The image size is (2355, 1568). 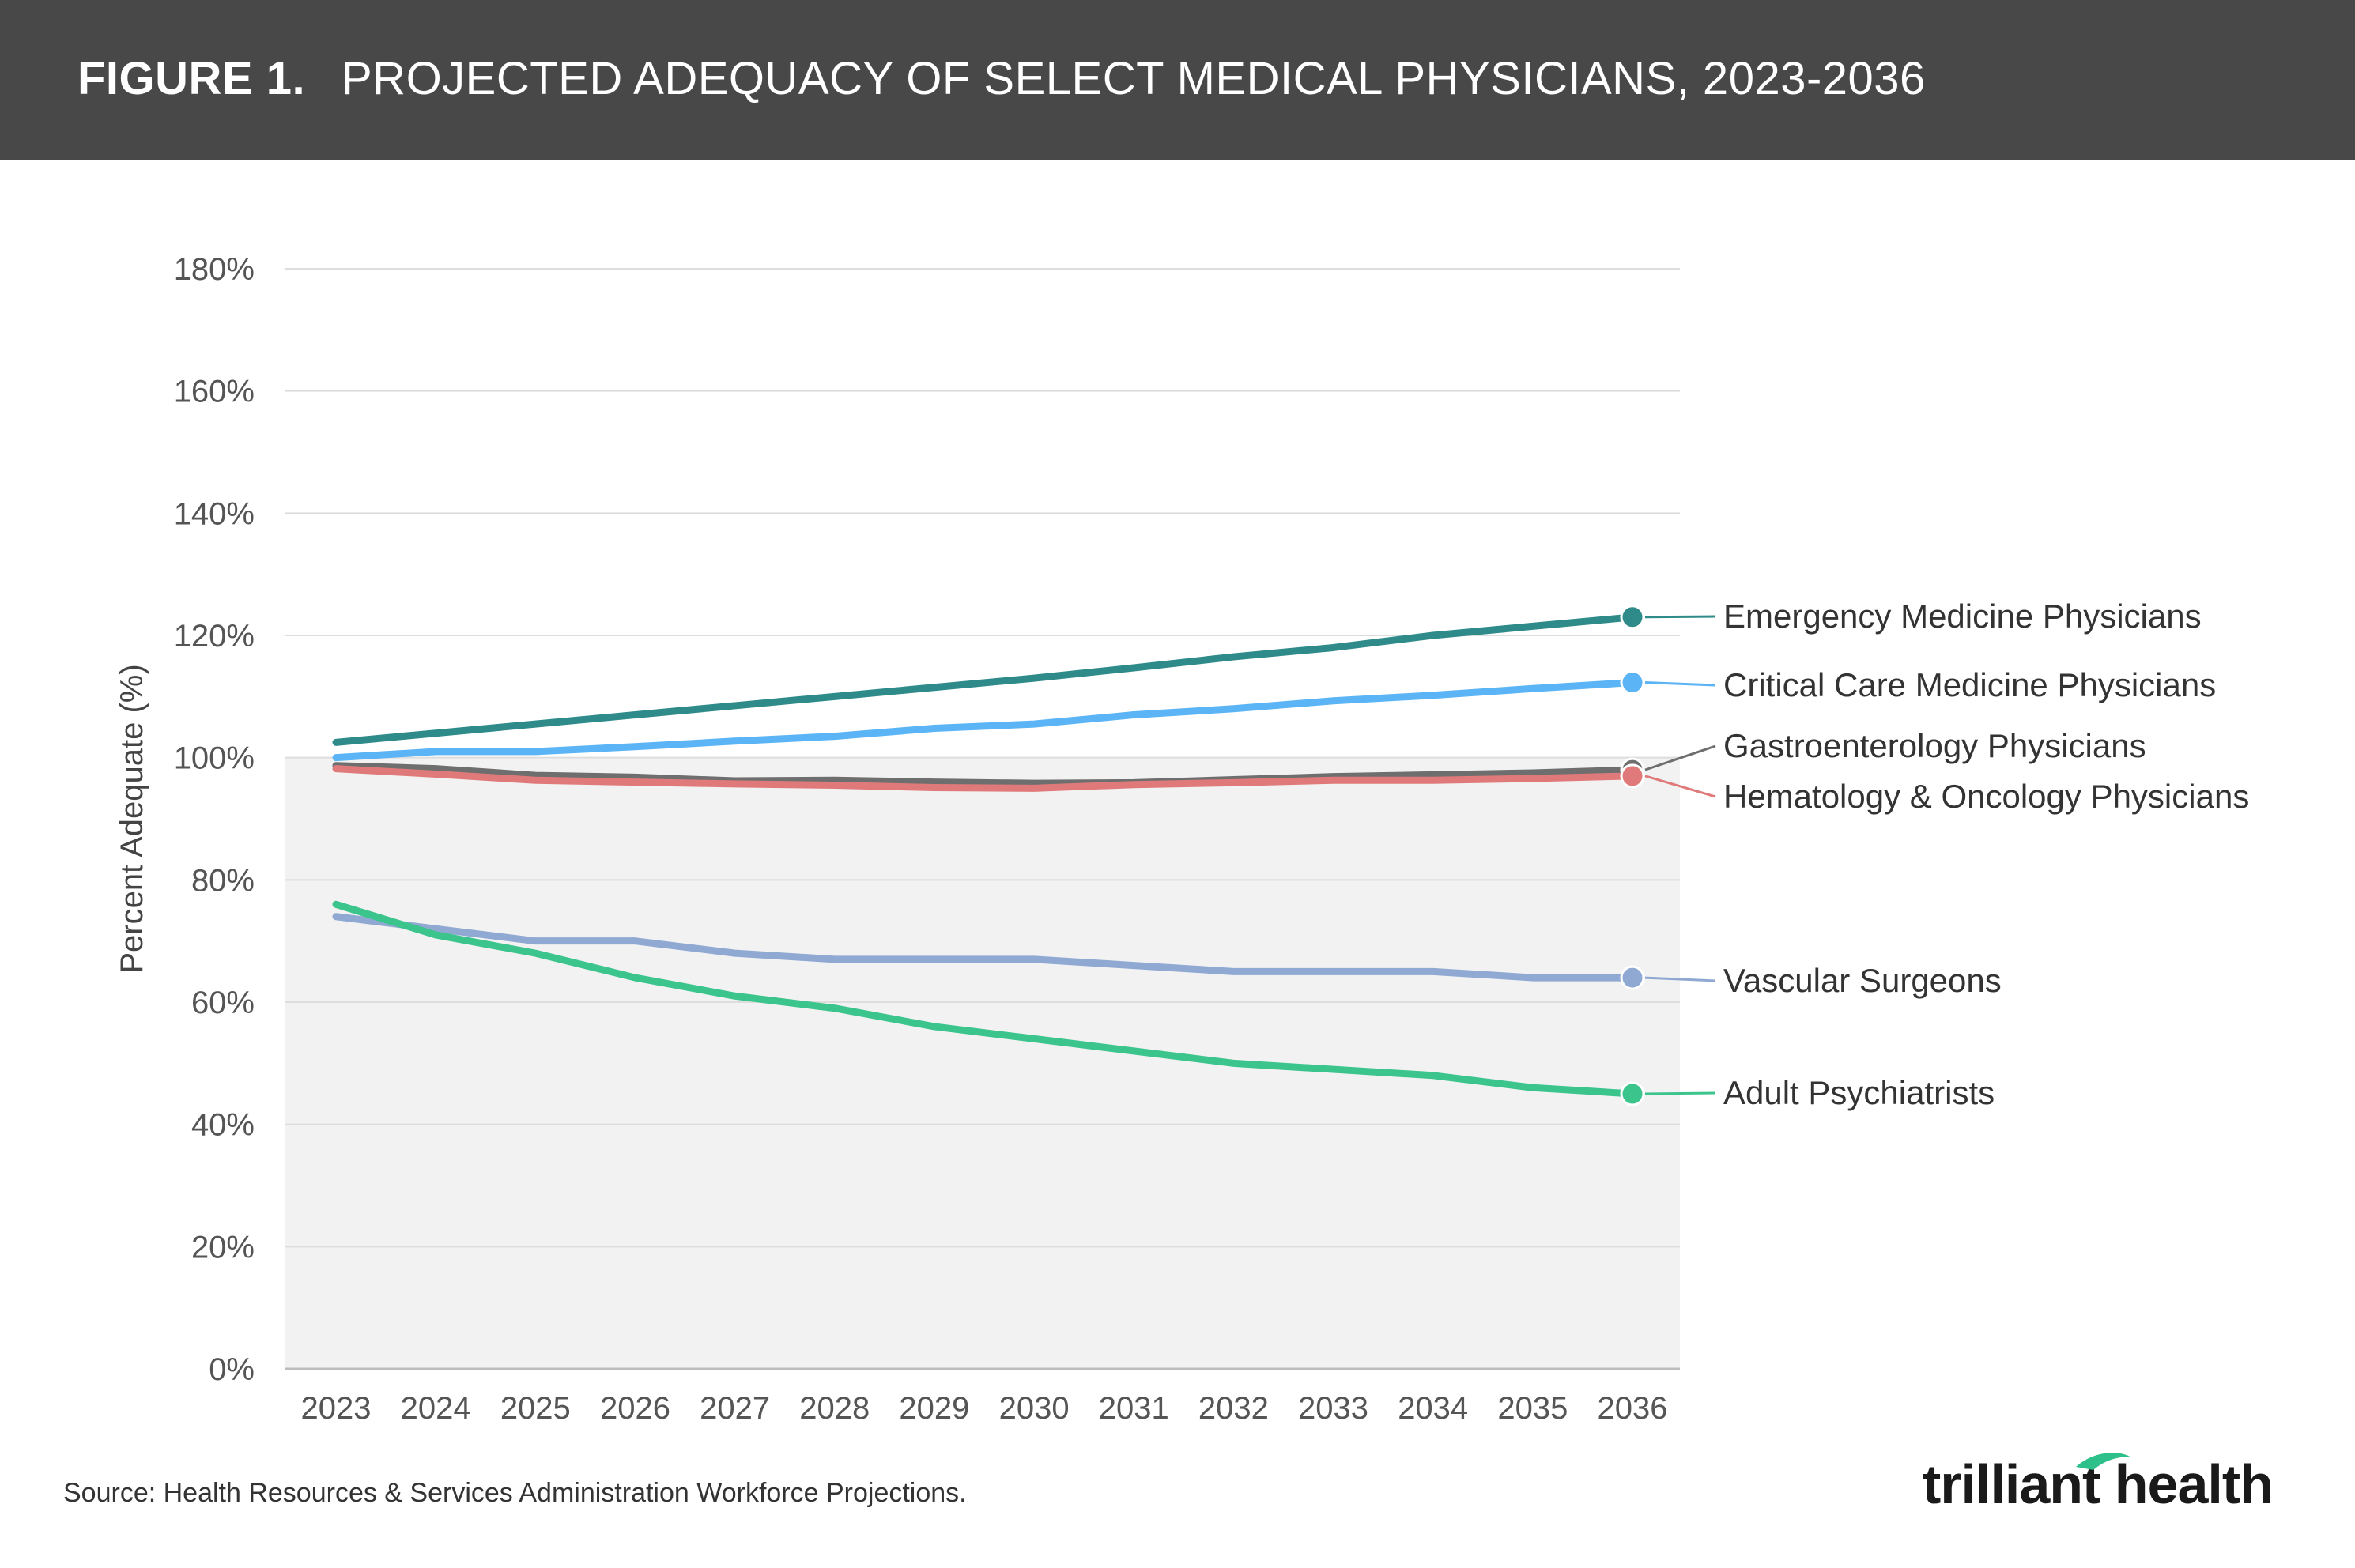 What do you see at coordinates (1859, 1092) in the screenshot?
I see `series-label: Adult Psychiatrists` at bounding box center [1859, 1092].